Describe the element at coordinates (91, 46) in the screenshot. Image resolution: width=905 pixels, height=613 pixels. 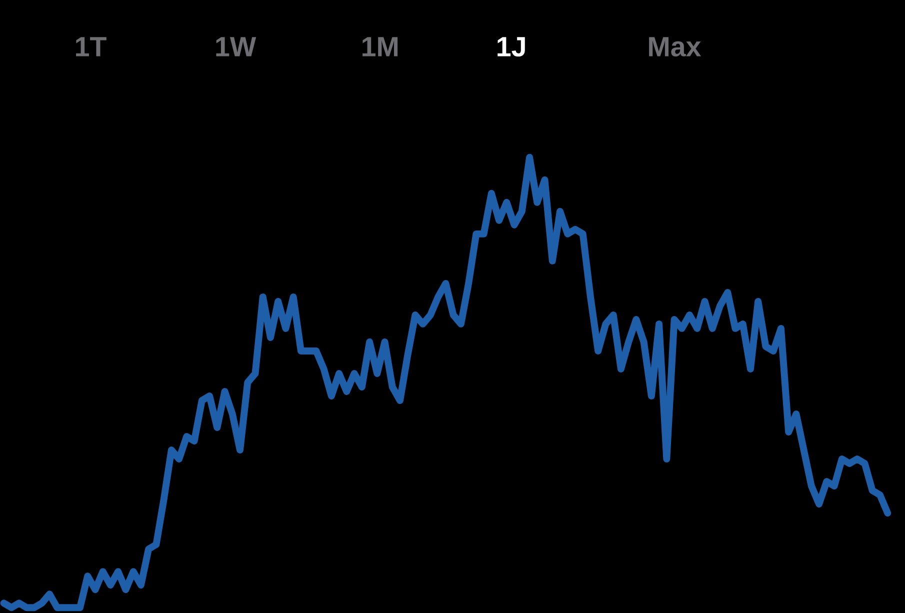
I see `text: 1T` at that location.